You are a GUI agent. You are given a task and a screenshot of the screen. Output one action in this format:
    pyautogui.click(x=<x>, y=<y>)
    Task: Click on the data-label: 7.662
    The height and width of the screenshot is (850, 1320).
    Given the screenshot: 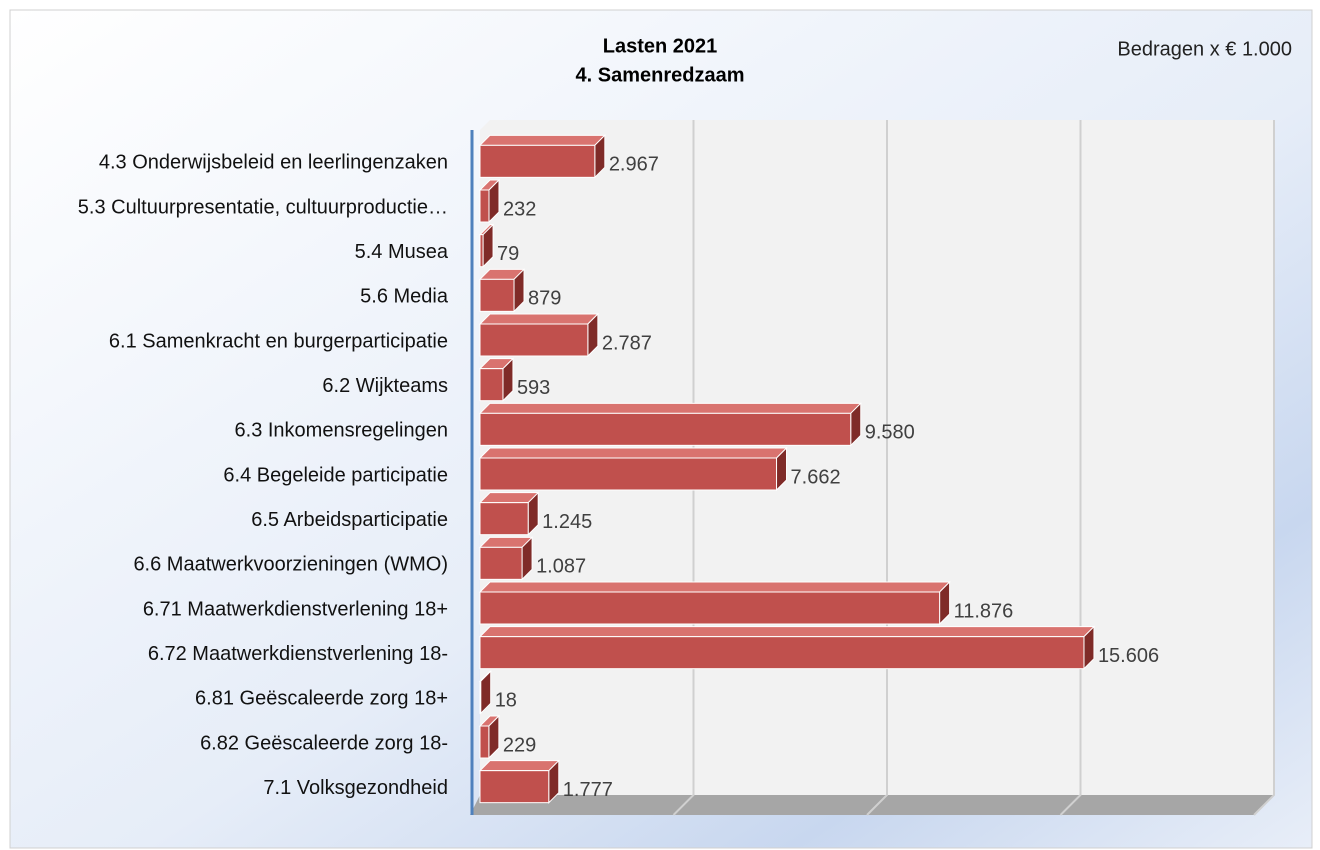 What is the action you would take?
    pyautogui.click(x=816, y=477)
    